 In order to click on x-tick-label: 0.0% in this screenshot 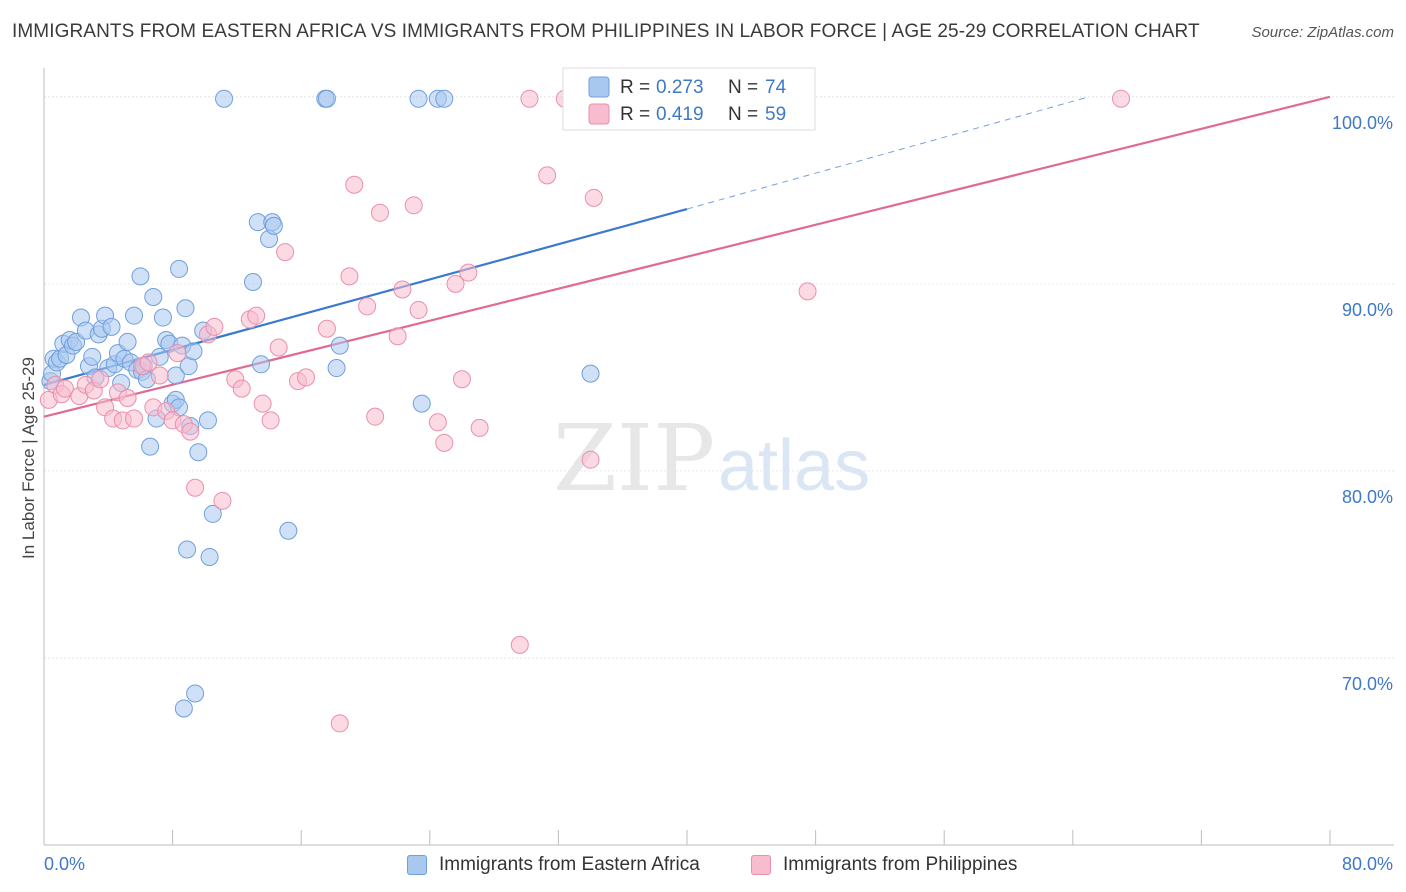, I will do `click(64, 864)`.